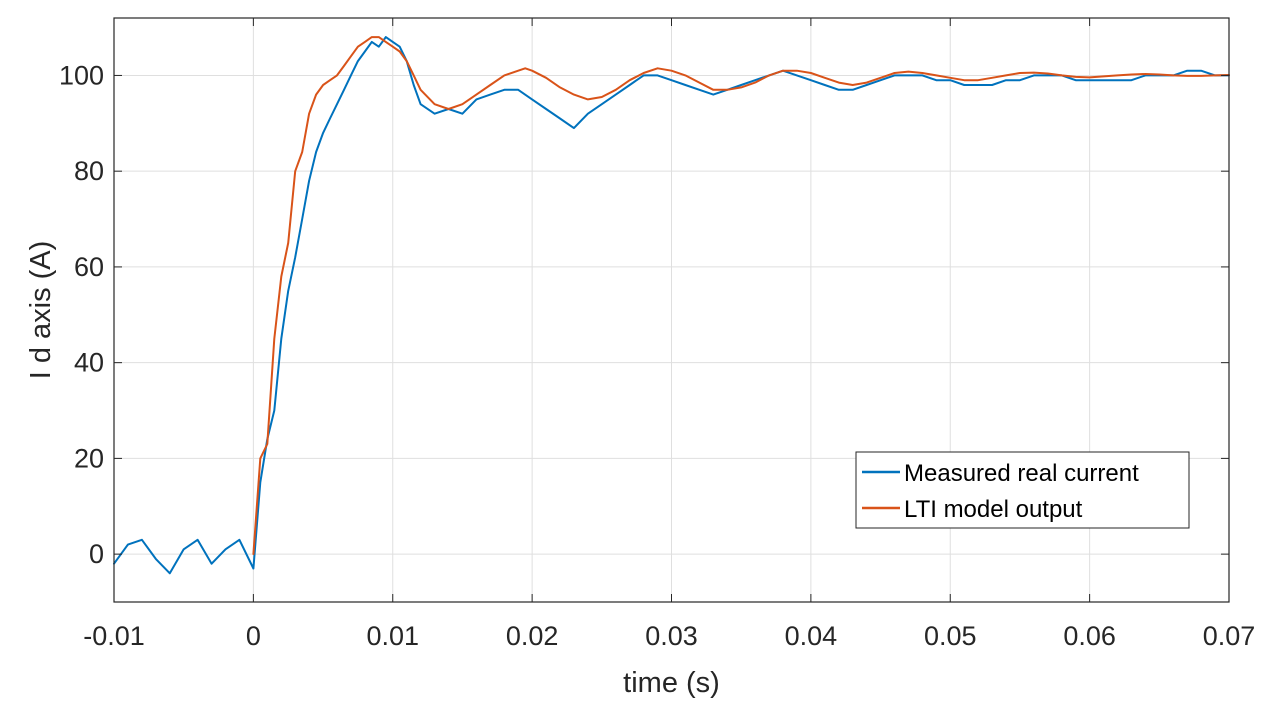  What do you see at coordinates (671, 636) in the screenshot?
I see `x-tick-label: 0.03` at bounding box center [671, 636].